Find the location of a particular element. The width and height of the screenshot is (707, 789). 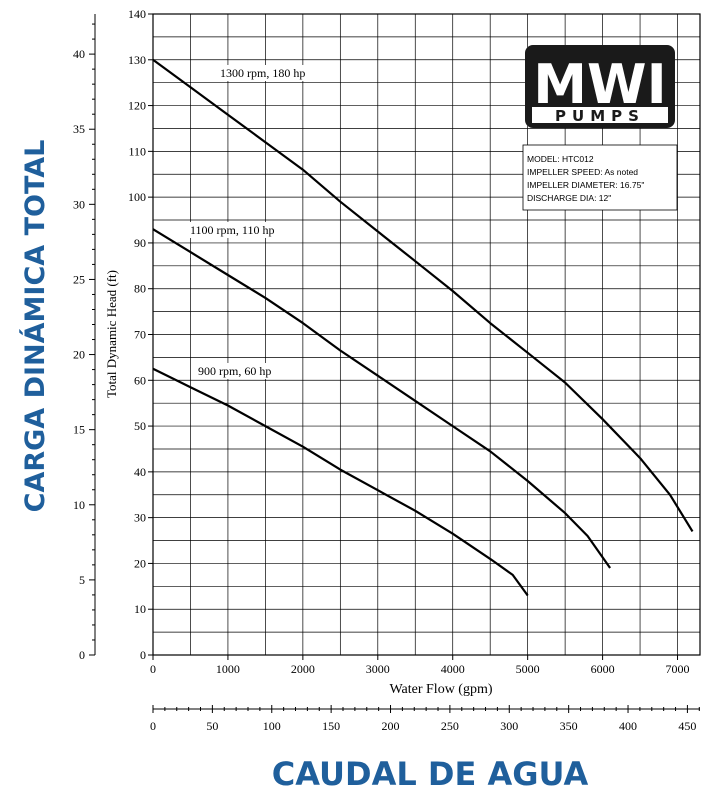

secondary-x-tick-label: 200 is located at coordinates (391, 726).